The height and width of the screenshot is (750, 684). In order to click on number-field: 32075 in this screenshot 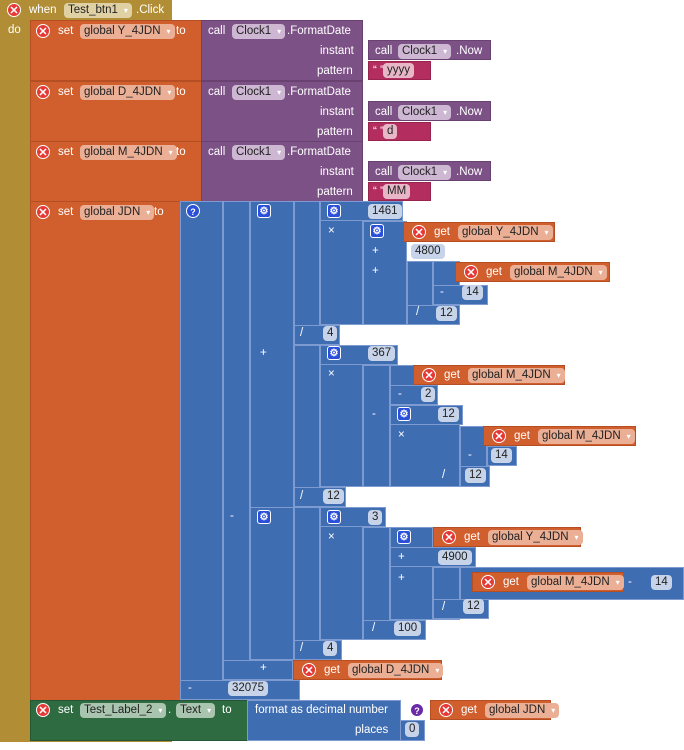, I will do `click(248, 688)`.